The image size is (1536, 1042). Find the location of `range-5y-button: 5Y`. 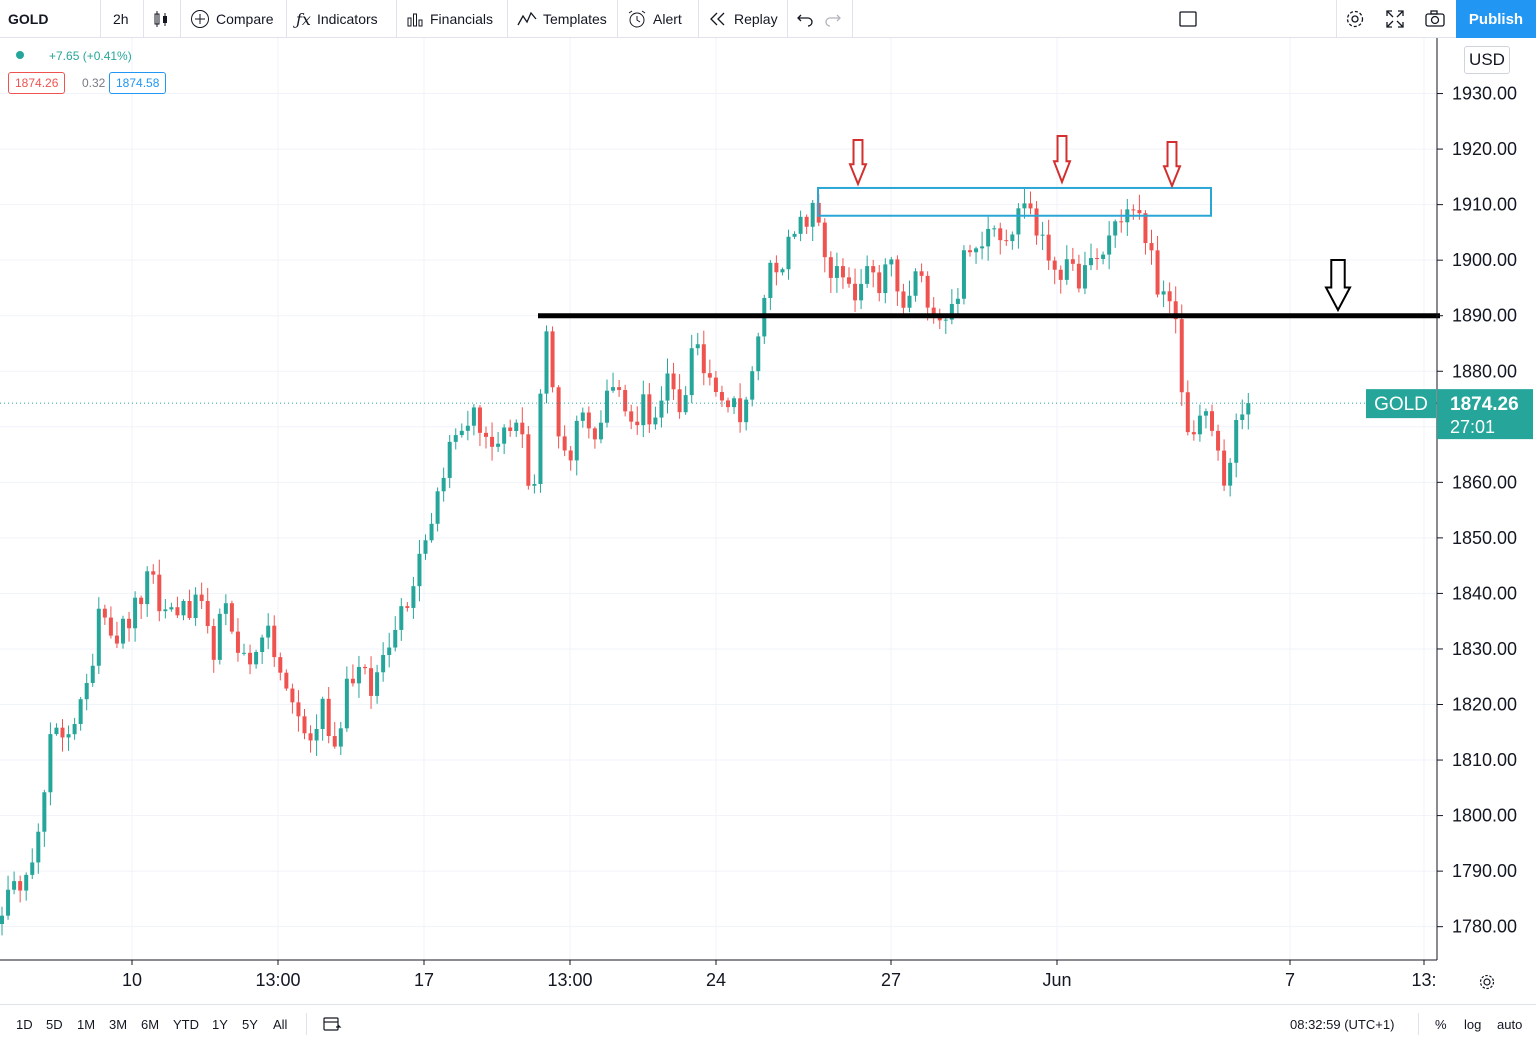

range-5y-button: 5Y is located at coordinates (250, 1024).